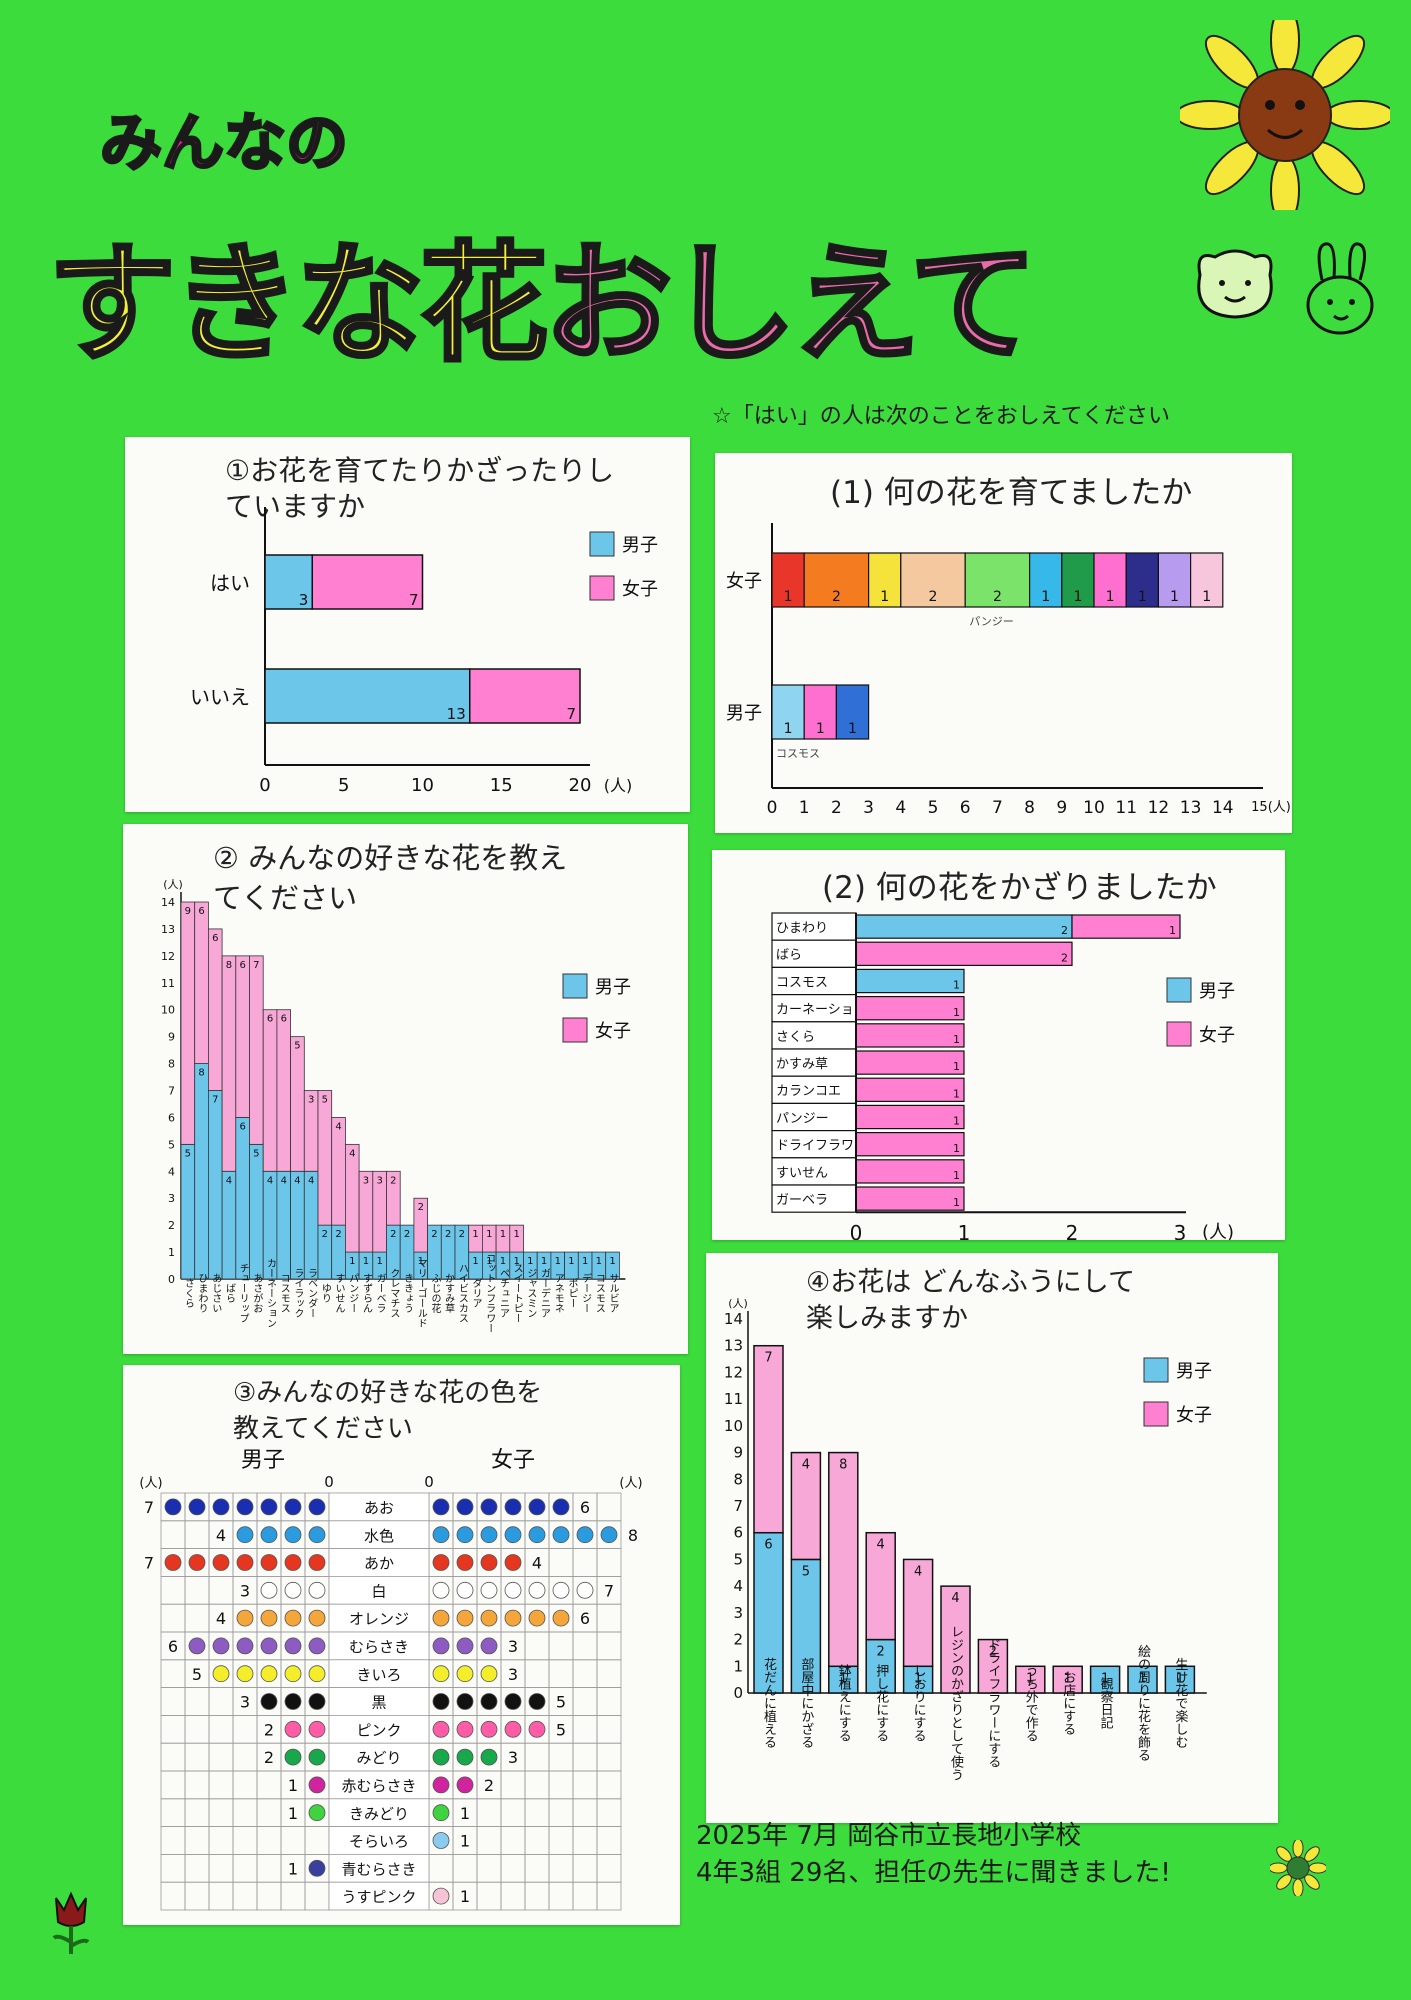  I want to click on q1-data-label: 7, so click(571, 714).